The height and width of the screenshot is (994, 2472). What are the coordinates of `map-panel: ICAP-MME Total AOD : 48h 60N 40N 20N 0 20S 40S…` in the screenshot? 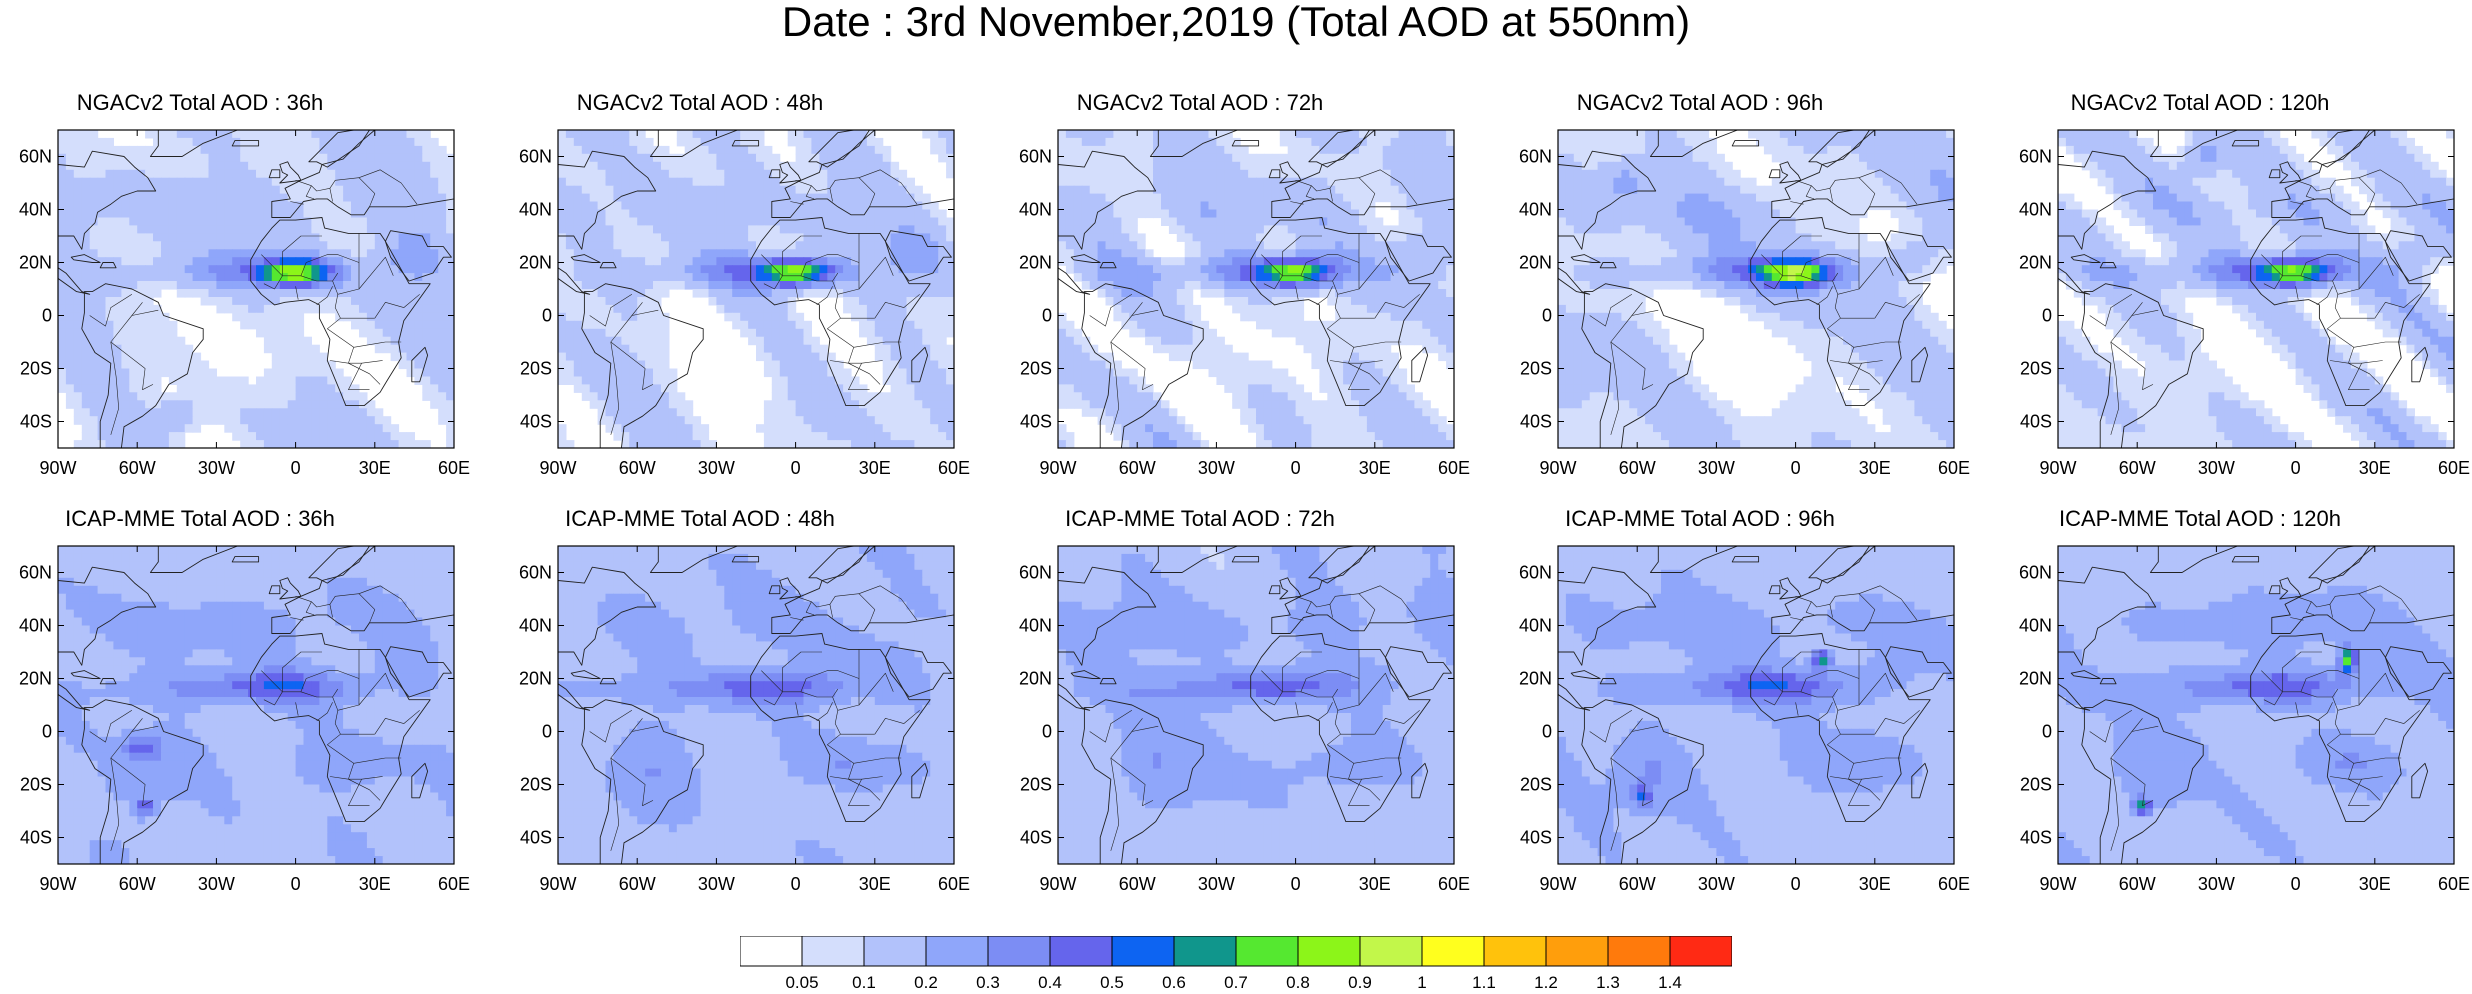 It's located at (735, 704).